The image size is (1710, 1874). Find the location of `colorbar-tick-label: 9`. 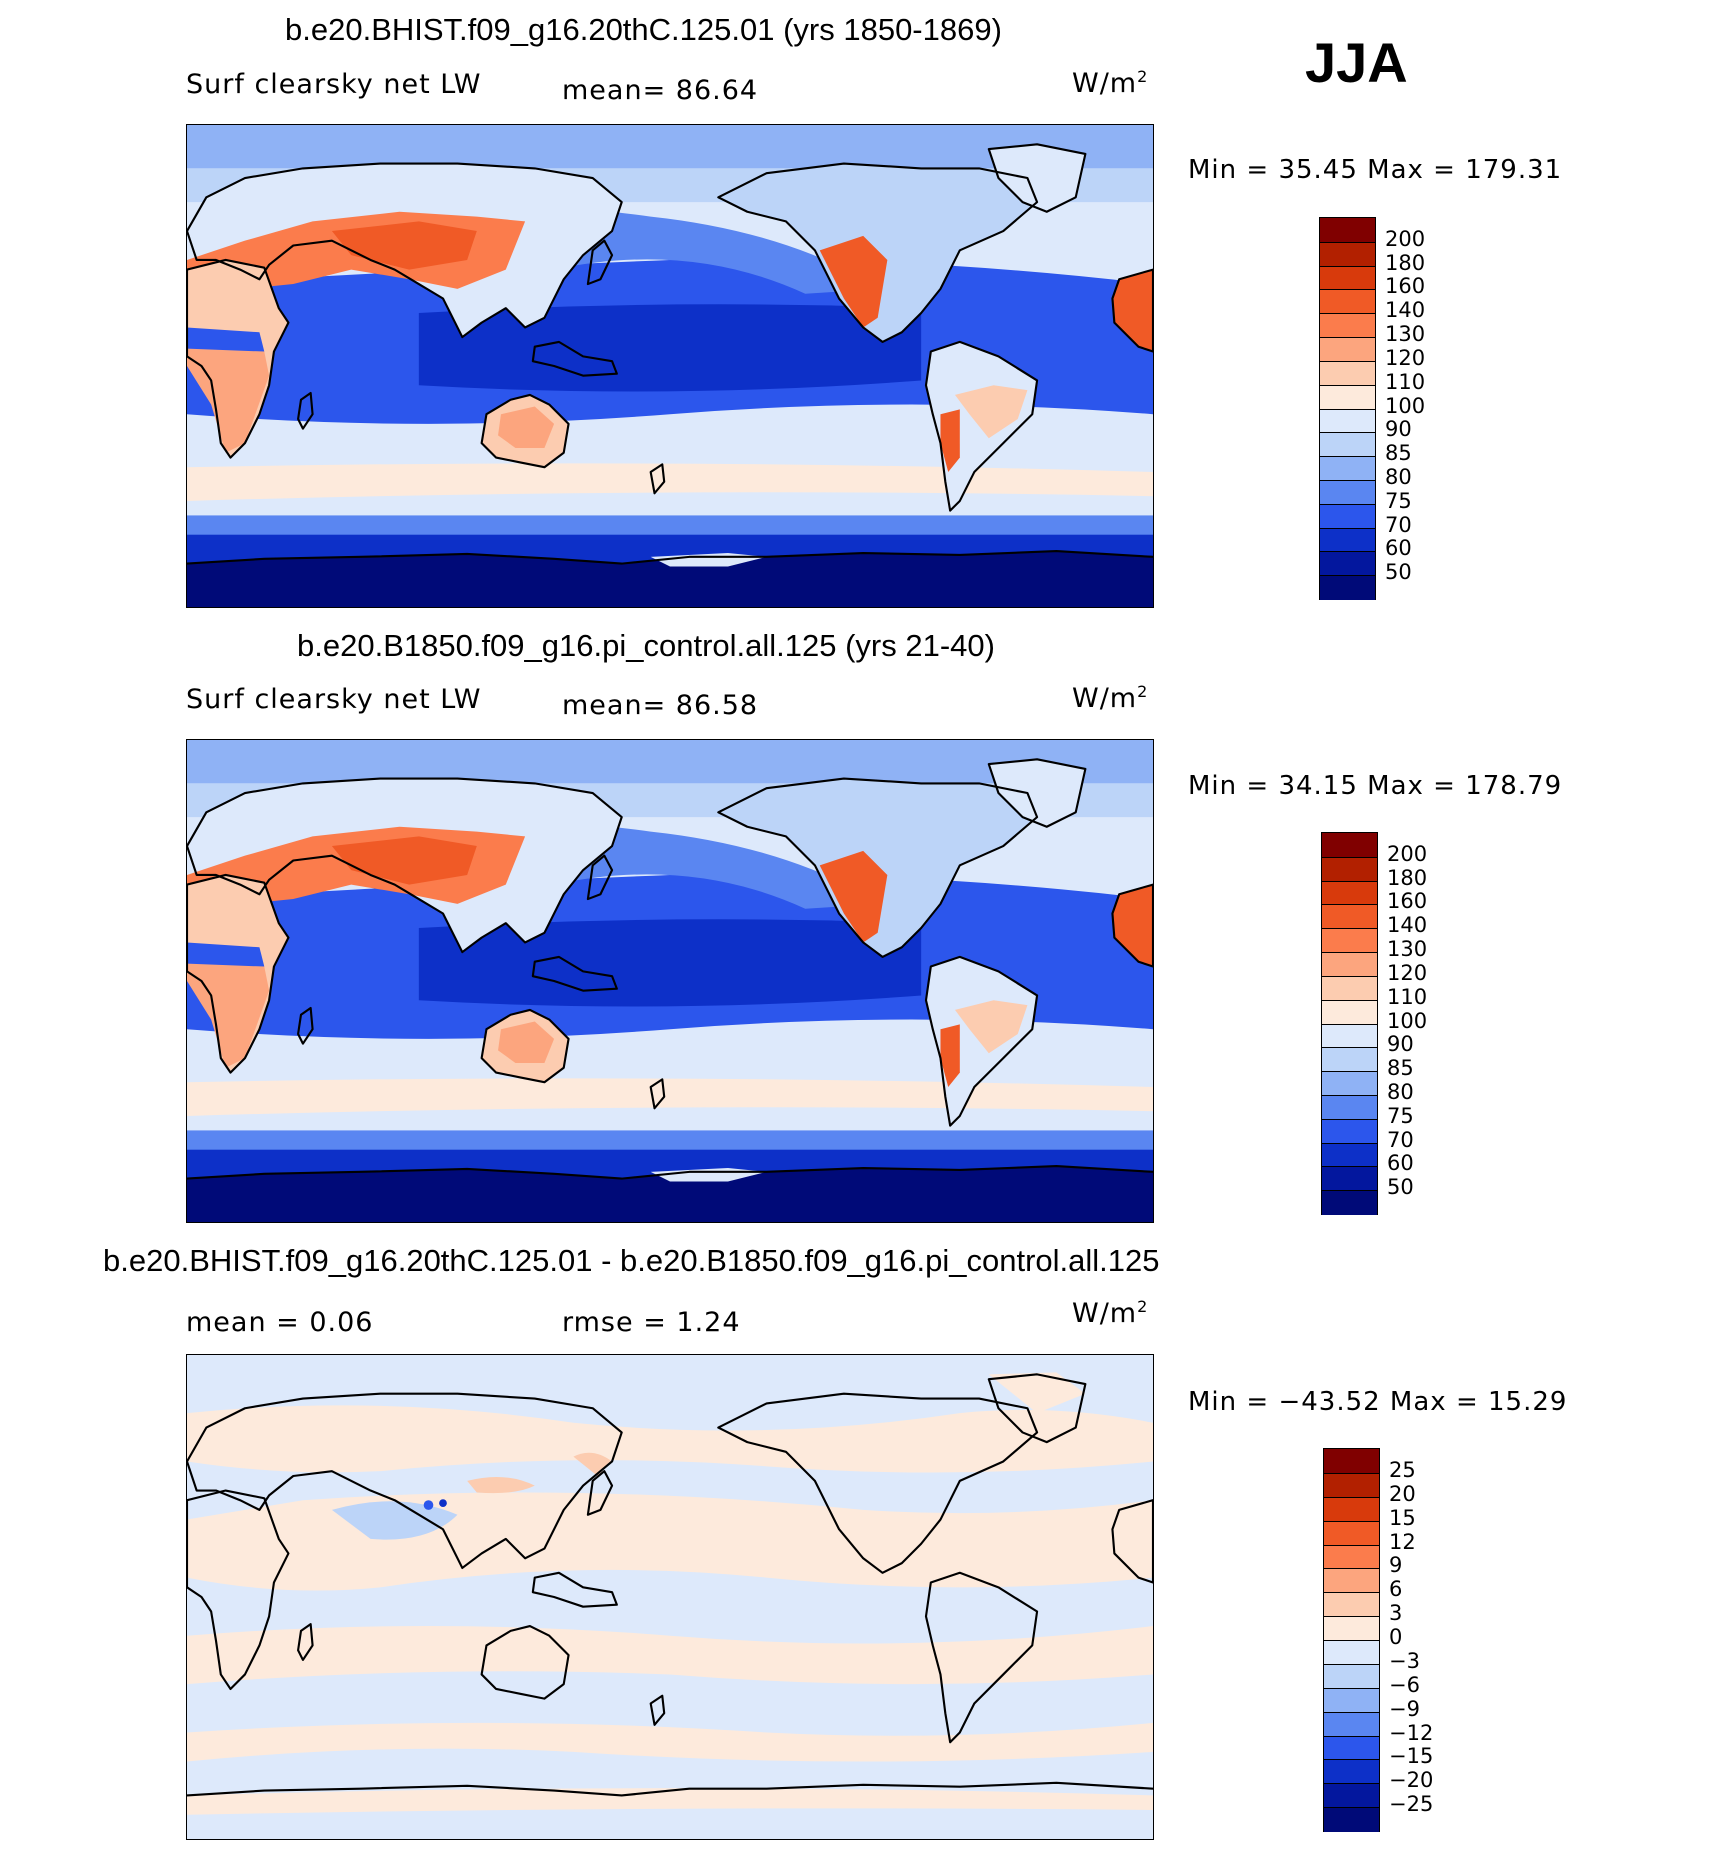

colorbar-tick-label: 9 is located at coordinates (1396, 1565).